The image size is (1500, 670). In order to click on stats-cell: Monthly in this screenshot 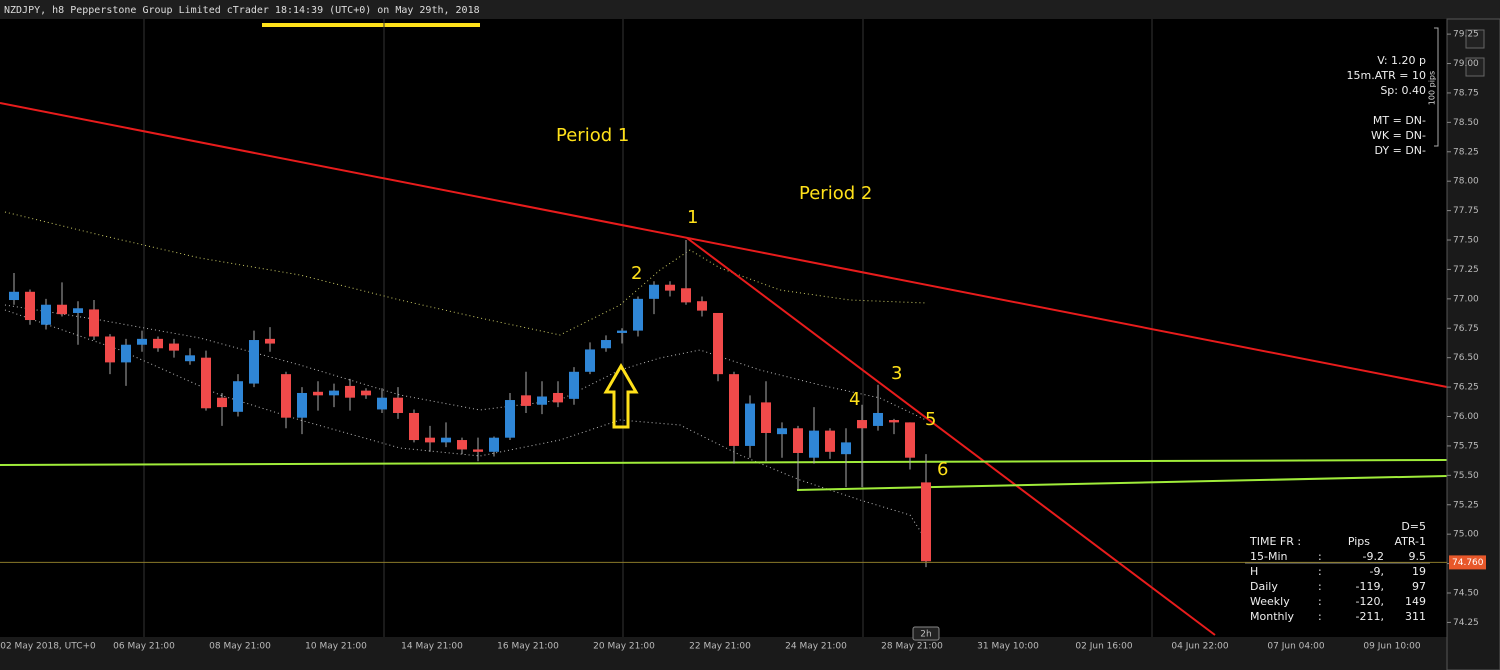, I will do `click(1272, 616)`.